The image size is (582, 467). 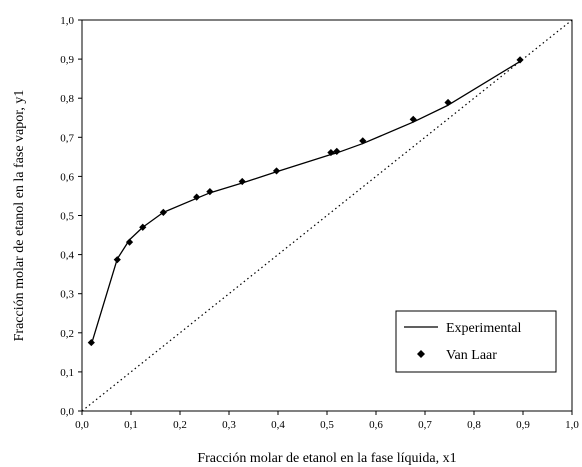 What do you see at coordinates (425, 425) in the screenshot?
I see `x-tick-label: 0,7` at bounding box center [425, 425].